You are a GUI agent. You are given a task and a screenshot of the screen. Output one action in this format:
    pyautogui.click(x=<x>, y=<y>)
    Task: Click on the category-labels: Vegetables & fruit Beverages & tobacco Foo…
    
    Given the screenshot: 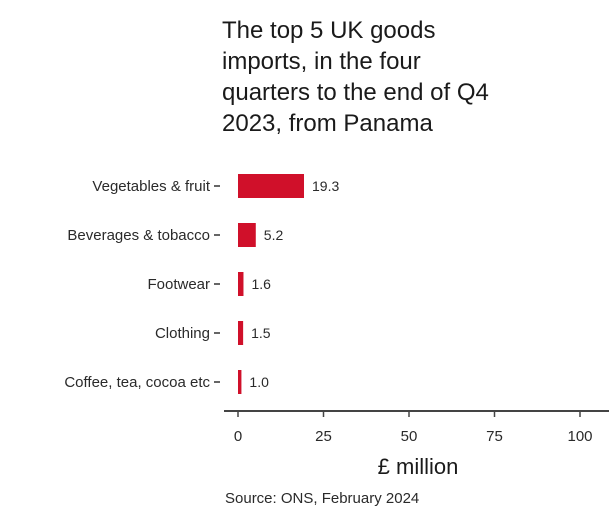 What is the action you would take?
    pyautogui.click(x=142, y=284)
    